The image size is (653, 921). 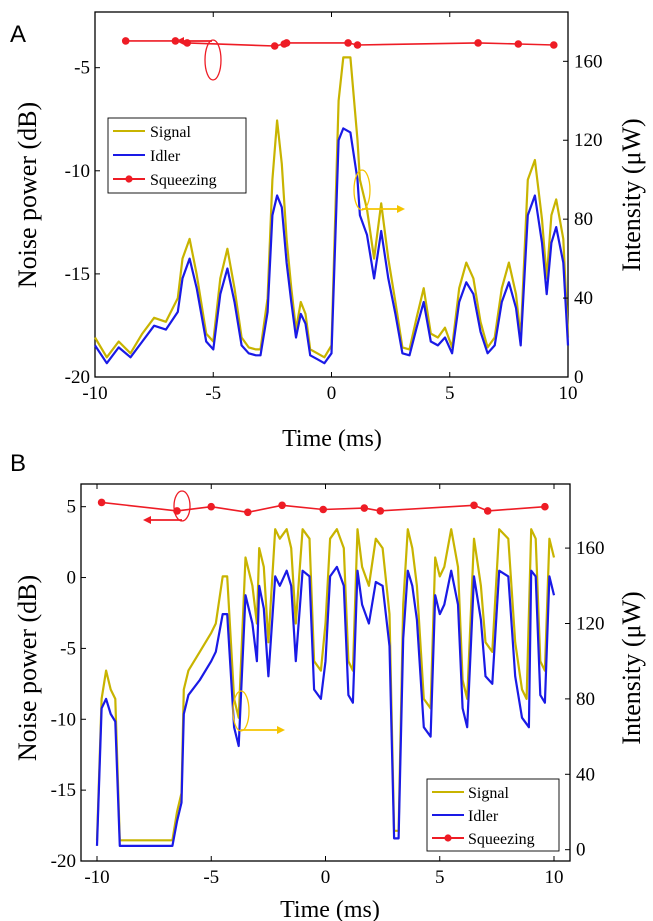 I want to click on panel-b-legend-signal: Signal, so click(x=488, y=793).